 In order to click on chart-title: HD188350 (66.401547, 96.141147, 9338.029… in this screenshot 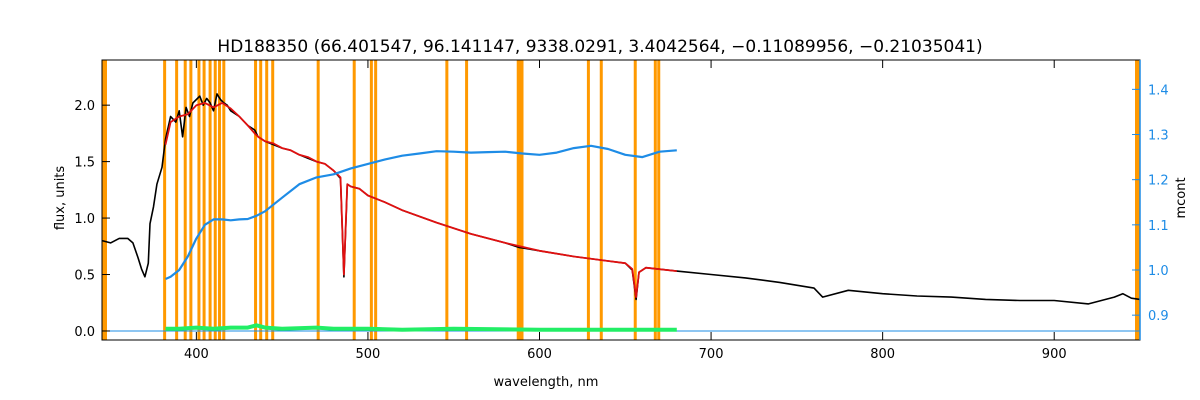, I will do `click(599, 47)`.